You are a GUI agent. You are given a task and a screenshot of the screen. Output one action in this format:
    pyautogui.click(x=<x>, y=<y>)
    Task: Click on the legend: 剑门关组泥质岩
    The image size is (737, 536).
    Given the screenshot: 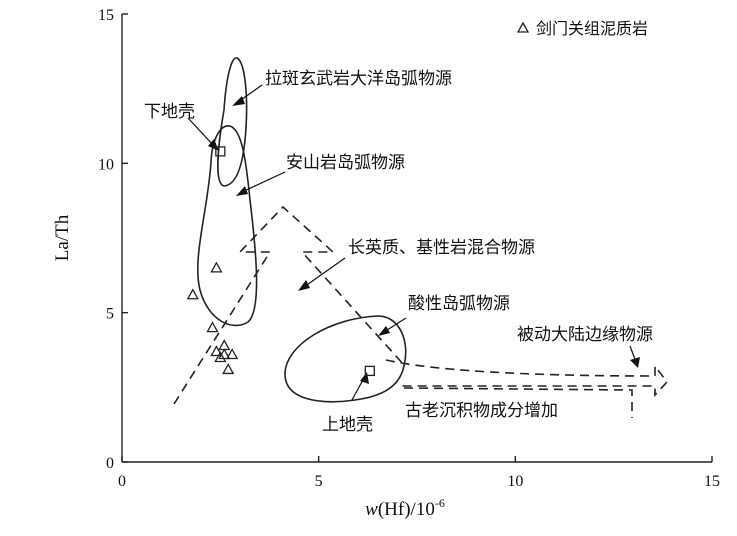 What is the action you would take?
    pyautogui.click(x=582, y=28)
    